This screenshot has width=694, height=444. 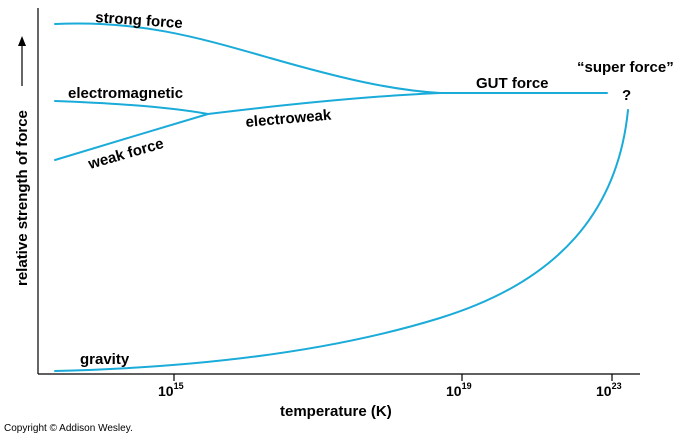 What do you see at coordinates (289, 119) in the screenshot?
I see `electroweak-label: electroweak` at bounding box center [289, 119].